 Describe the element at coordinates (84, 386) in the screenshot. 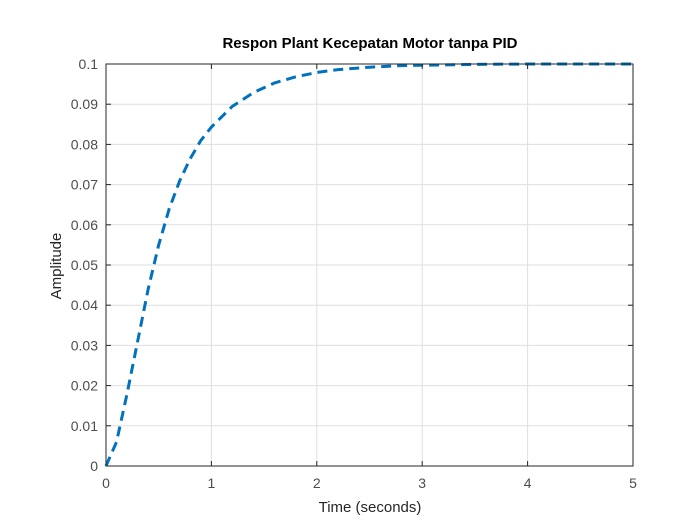

I see `y-tick-label: 0.02` at that location.